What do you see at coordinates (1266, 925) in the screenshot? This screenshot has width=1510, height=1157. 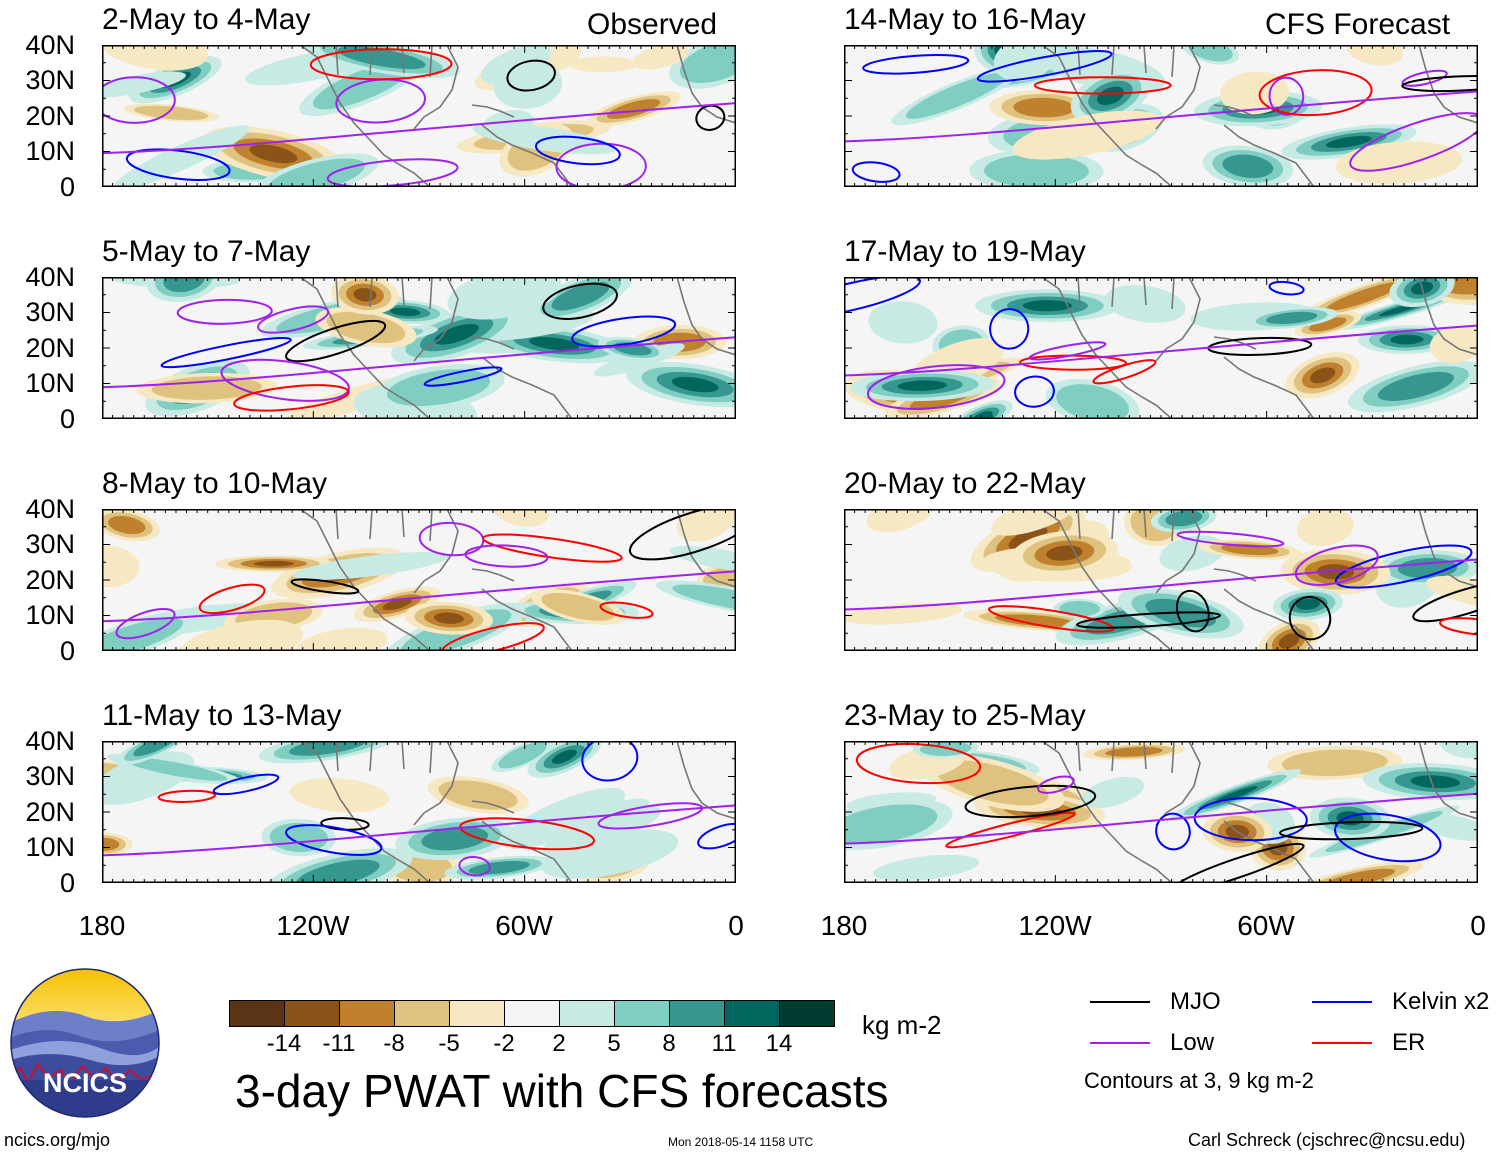 I see `lon-tick: 60W` at bounding box center [1266, 925].